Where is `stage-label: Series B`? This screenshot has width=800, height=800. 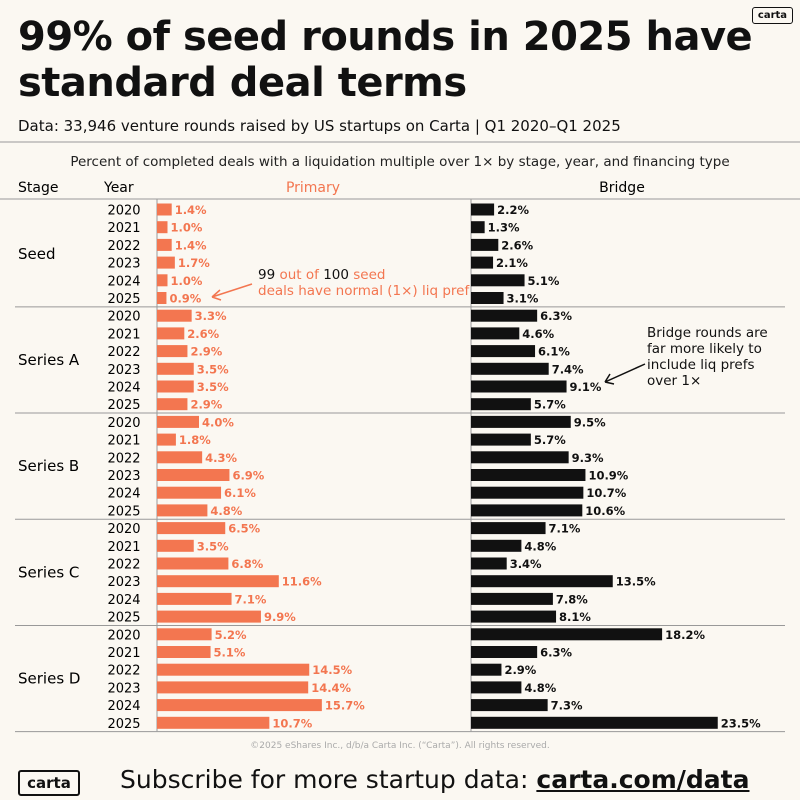
stage-label: Series B is located at coordinates (48, 466).